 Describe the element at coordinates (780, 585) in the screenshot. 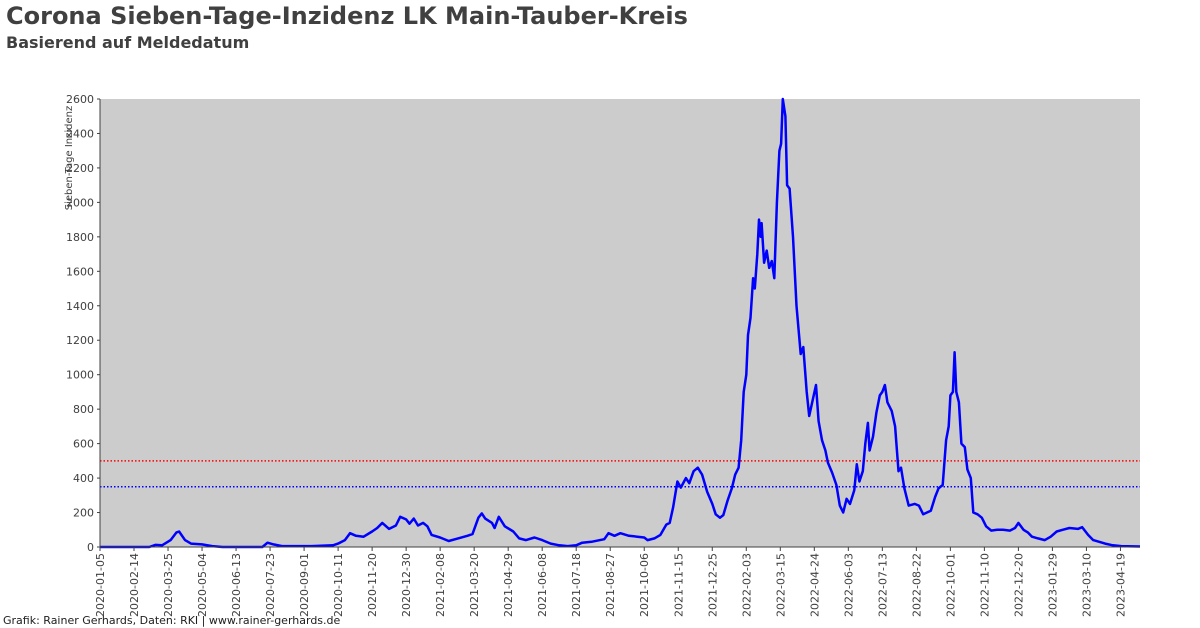

I see `x-tick-label: 2022-03-15` at that location.